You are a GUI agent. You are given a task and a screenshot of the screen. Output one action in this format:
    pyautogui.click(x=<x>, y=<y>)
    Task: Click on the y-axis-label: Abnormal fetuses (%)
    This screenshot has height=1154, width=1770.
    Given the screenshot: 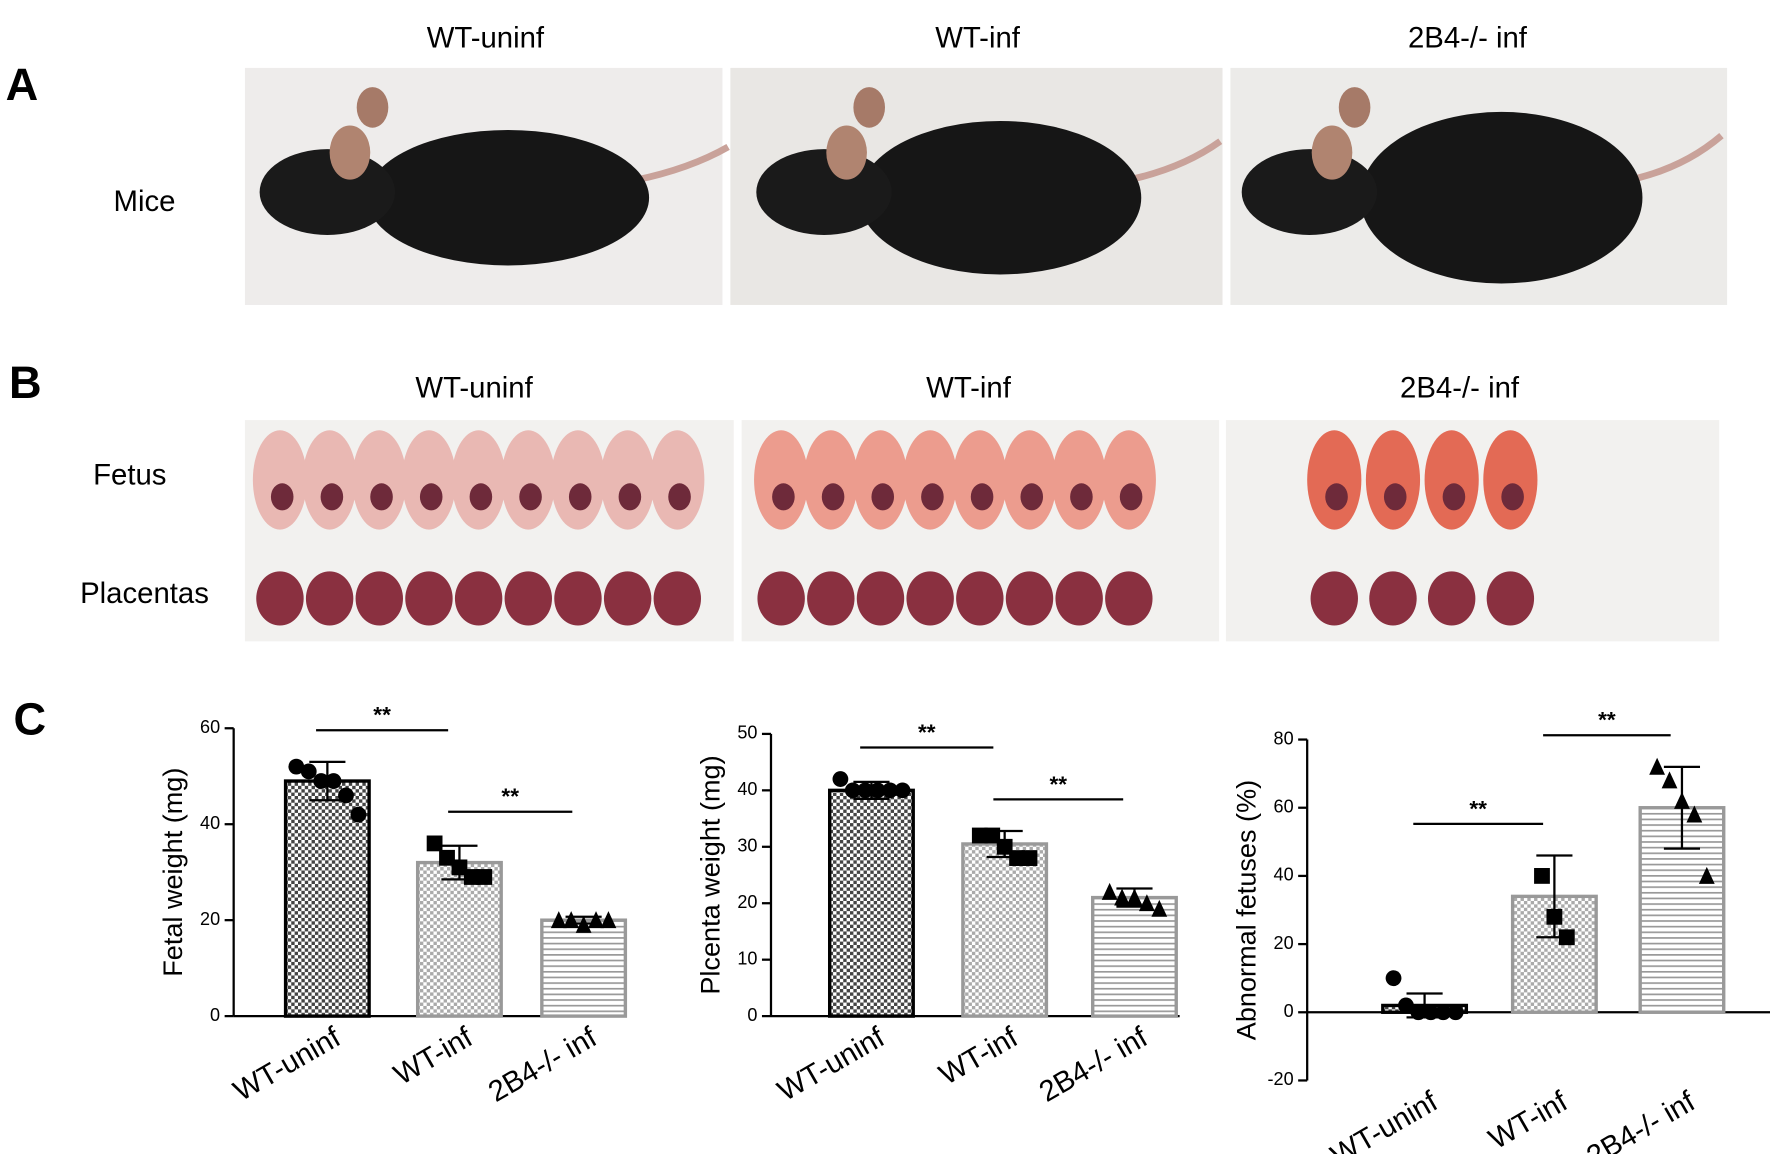 What is the action you would take?
    pyautogui.click(x=1246, y=910)
    